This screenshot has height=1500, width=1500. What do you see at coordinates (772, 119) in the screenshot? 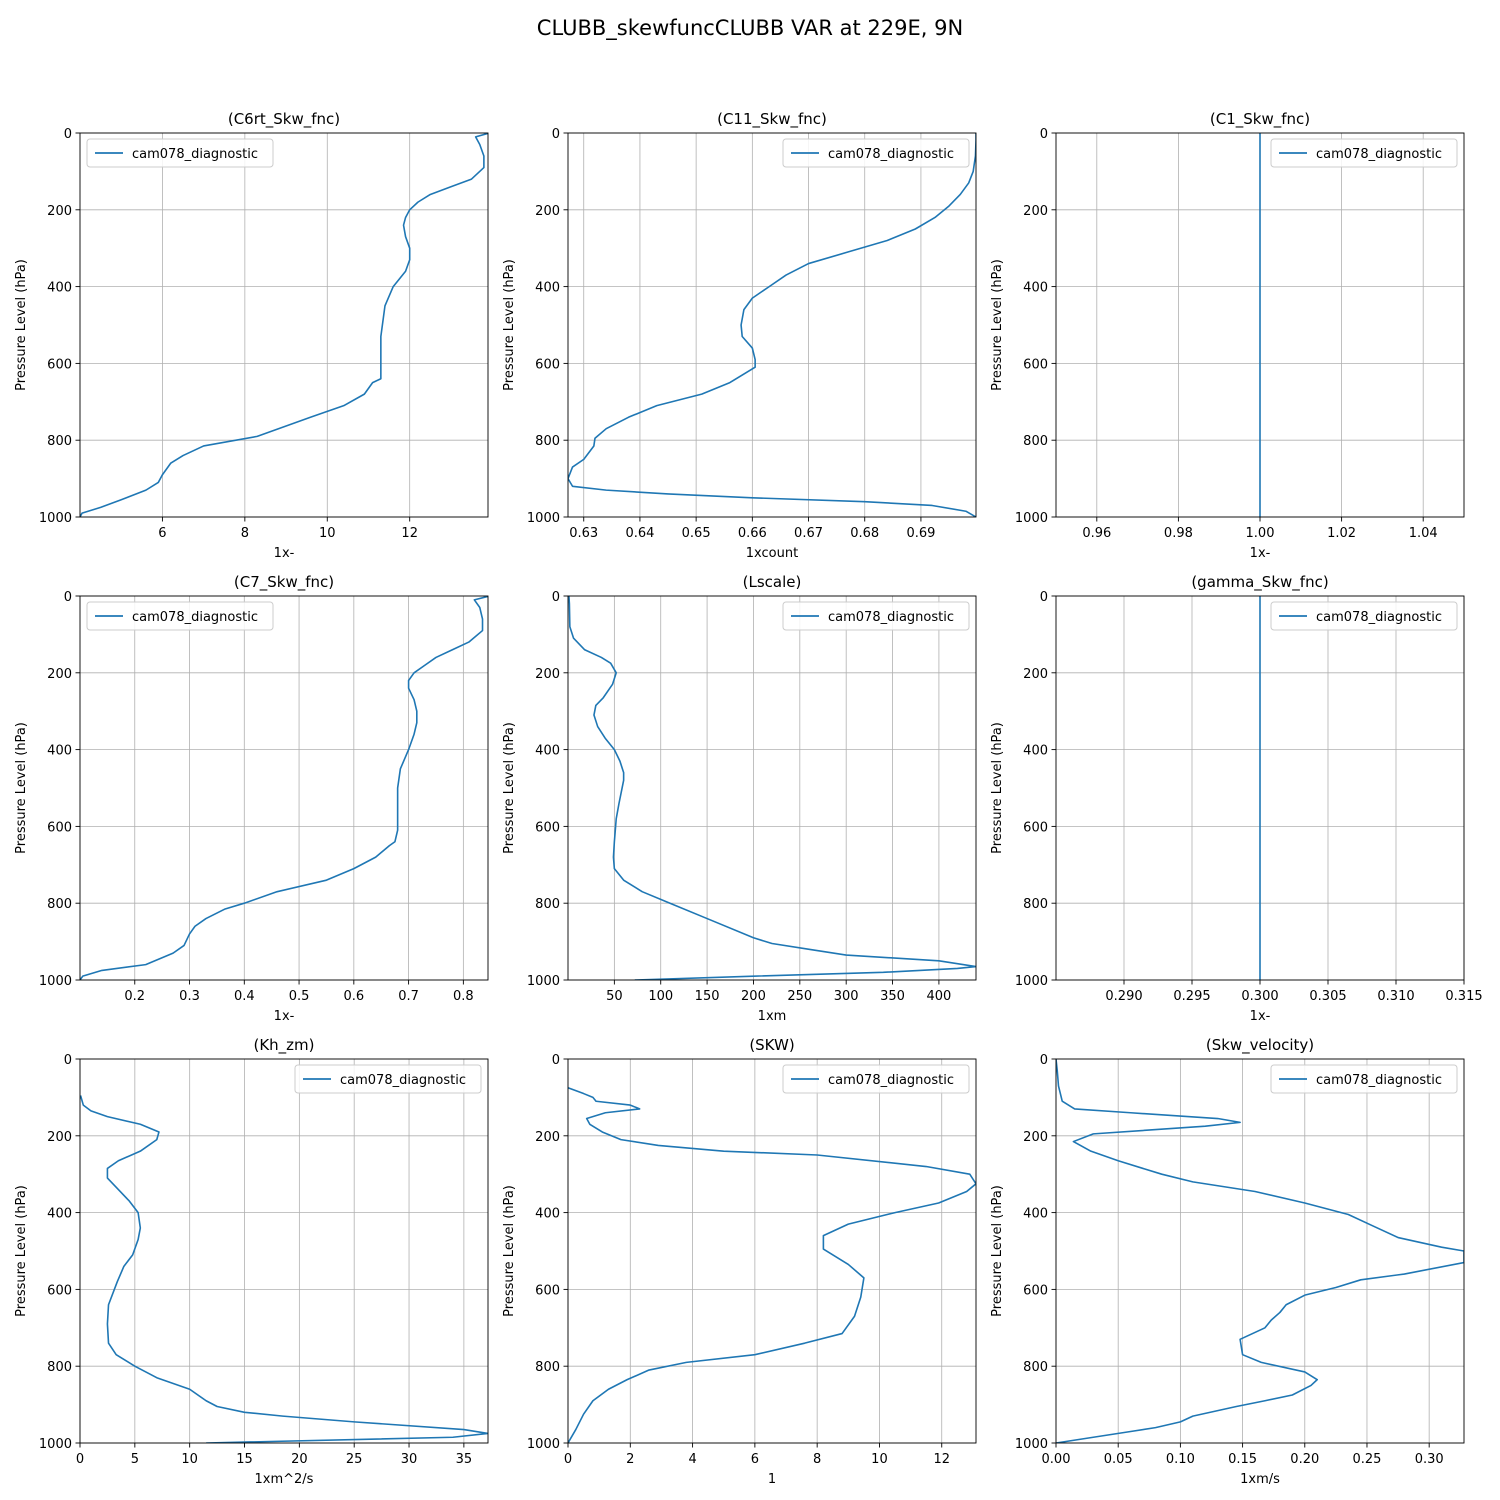
I see `subplot-title: (C11_Skw_fnc)` at bounding box center [772, 119].